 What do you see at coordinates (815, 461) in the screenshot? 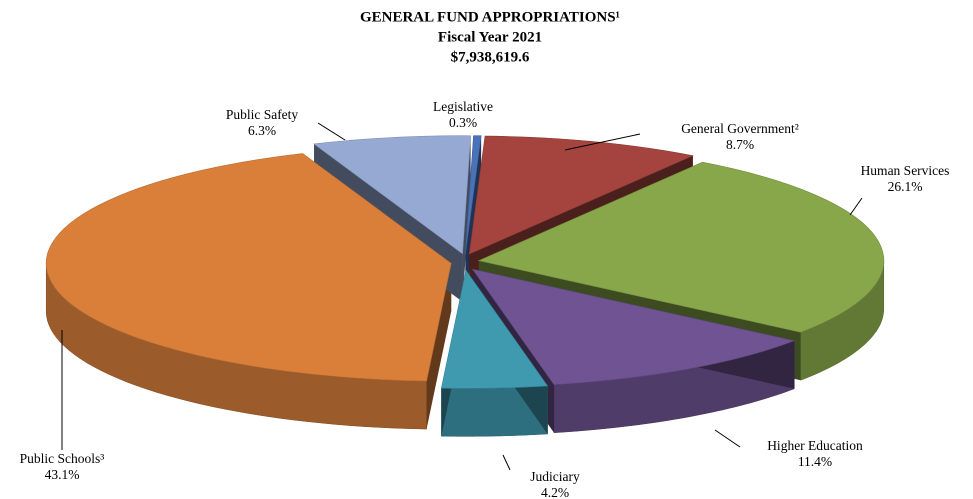
I see `slice-value-label: 11.4%` at bounding box center [815, 461].